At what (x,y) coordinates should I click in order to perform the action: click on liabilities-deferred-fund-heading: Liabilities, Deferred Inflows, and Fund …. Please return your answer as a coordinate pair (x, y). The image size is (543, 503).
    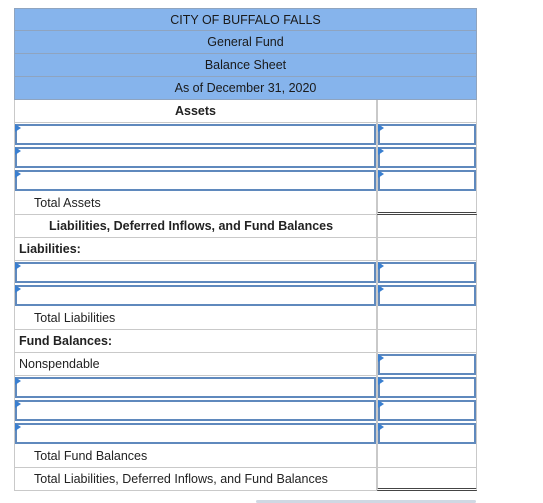
    Looking at the image, I should click on (195, 226).